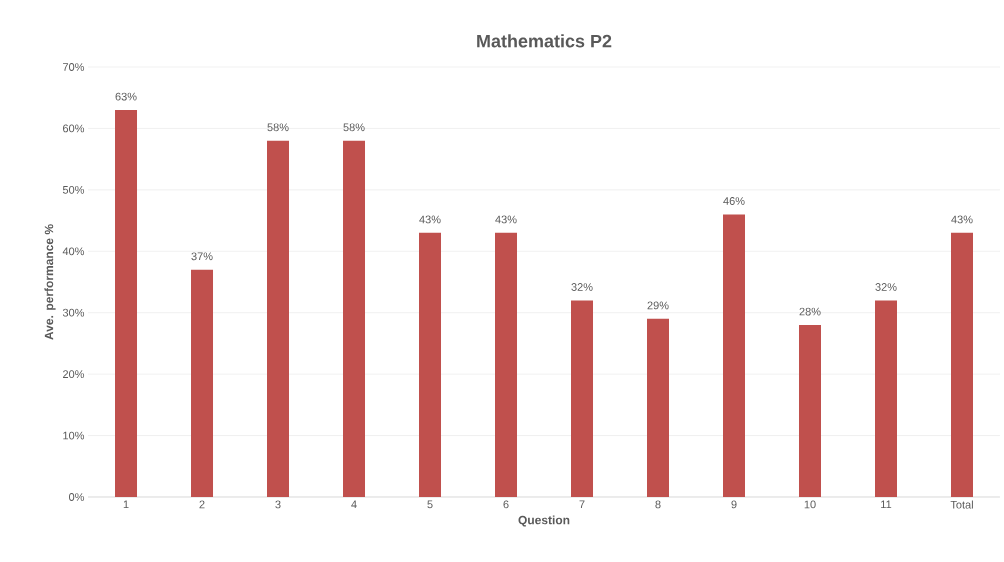  What do you see at coordinates (734, 201) in the screenshot?
I see `data-label: 46%` at bounding box center [734, 201].